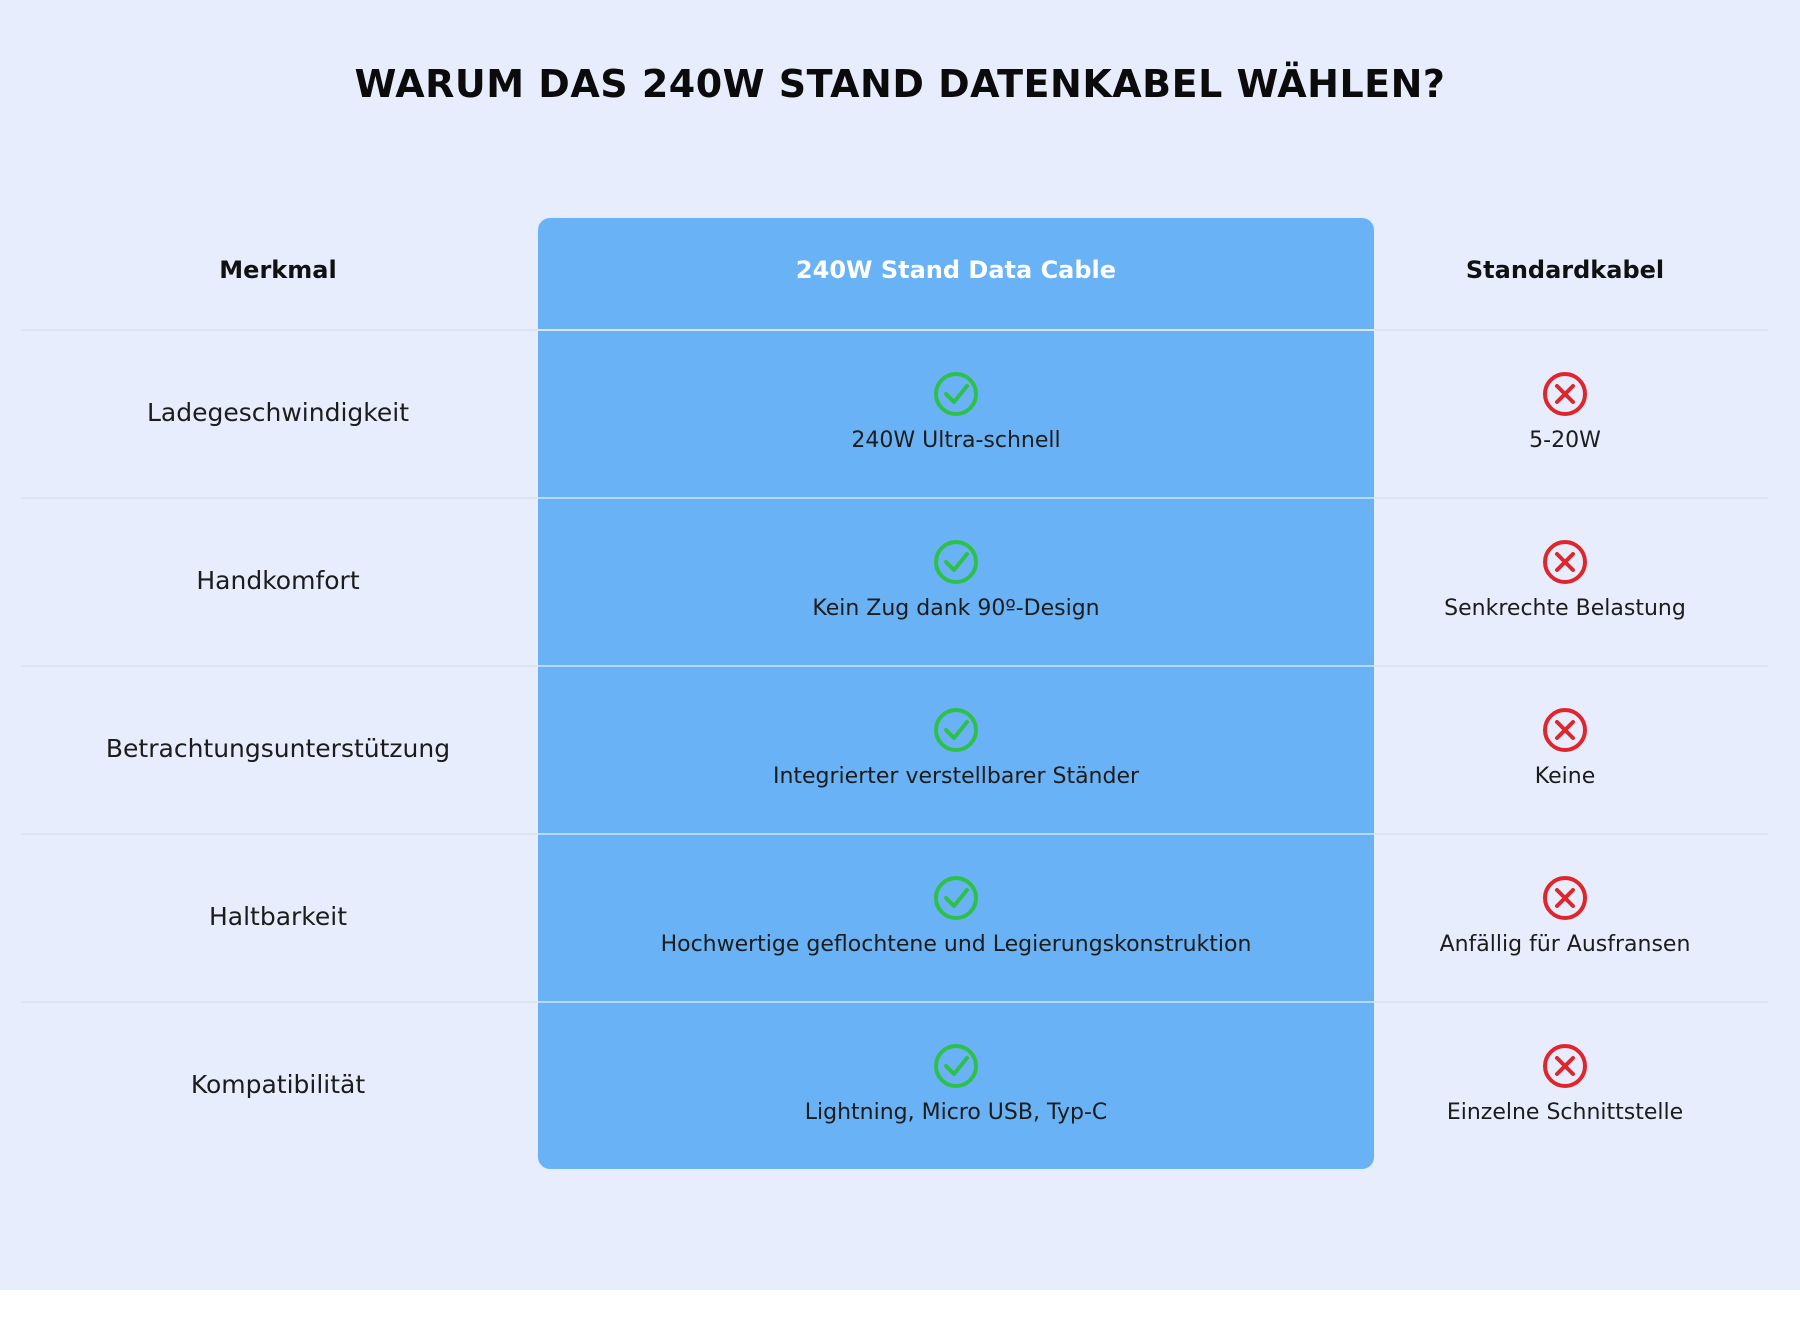 The width and height of the screenshot is (1800, 1330). What do you see at coordinates (956, 270) in the screenshot?
I see `column-header: 240W Stand Data Cable` at bounding box center [956, 270].